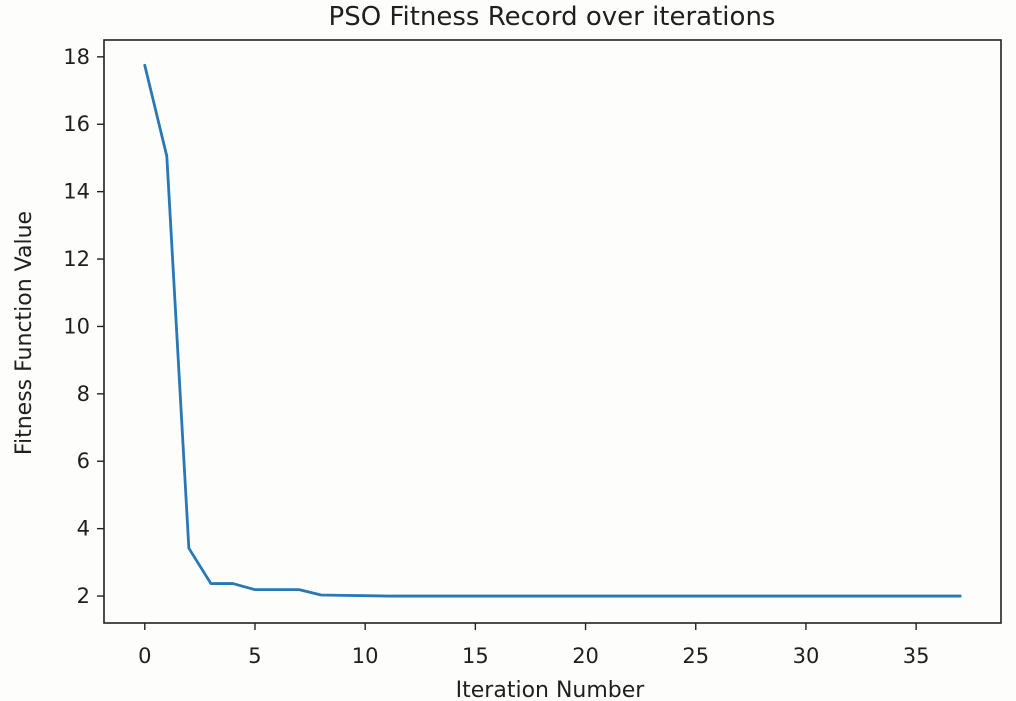 This screenshot has height=701, width=1016. Describe the element at coordinates (83, 596) in the screenshot. I see `y-tick-label: 2` at that location.